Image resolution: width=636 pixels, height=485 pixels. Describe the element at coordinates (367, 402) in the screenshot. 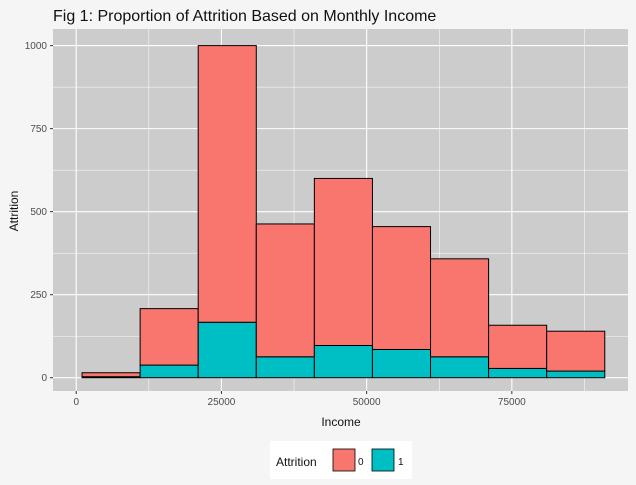

I see `x-tick-label: 50000` at that location.